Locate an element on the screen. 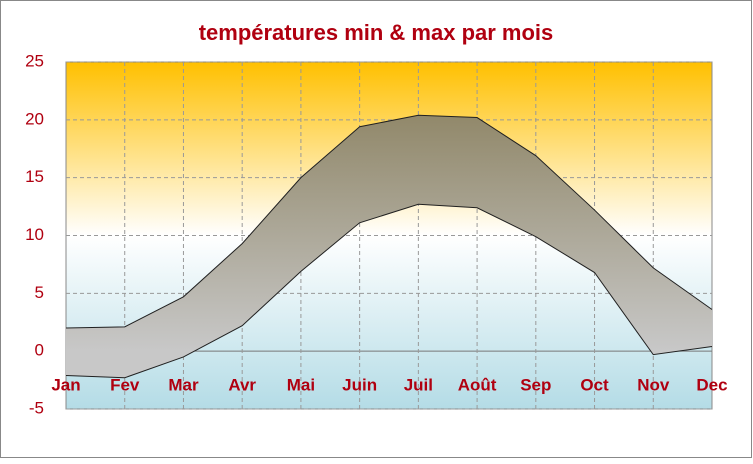 This screenshot has height=464, width=753. x-tick-label: Jan is located at coordinates (65, 385).